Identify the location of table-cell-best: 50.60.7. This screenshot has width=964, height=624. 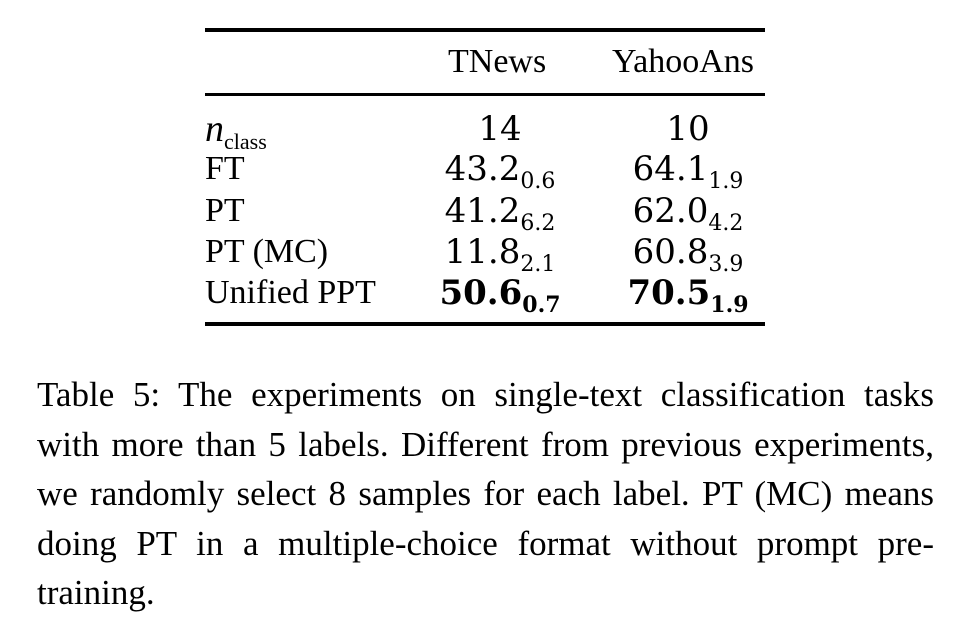
(500, 295).